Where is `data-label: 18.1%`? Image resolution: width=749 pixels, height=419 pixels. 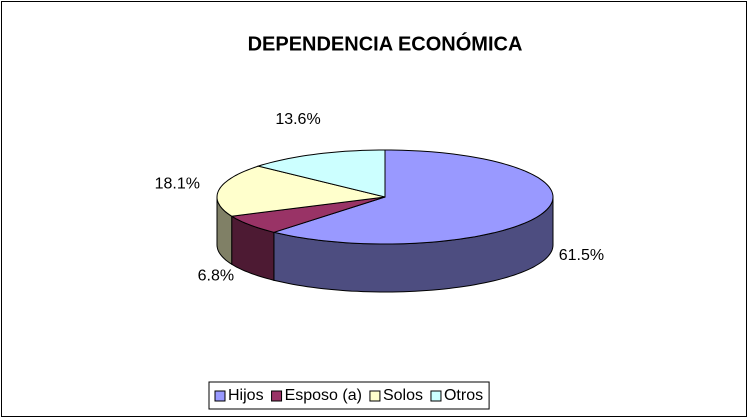
data-label: 18.1% is located at coordinates (177, 184).